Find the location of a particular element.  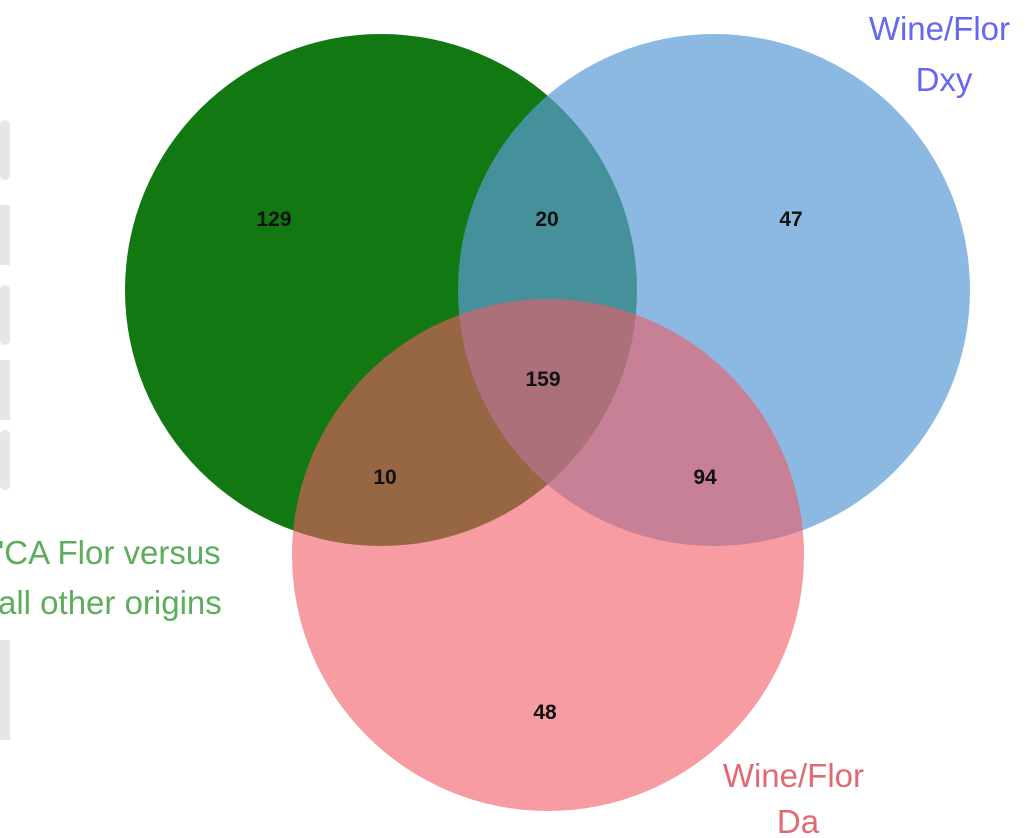

set-label-dxy-line-1: Wine/Flor is located at coordinates (939, 28).